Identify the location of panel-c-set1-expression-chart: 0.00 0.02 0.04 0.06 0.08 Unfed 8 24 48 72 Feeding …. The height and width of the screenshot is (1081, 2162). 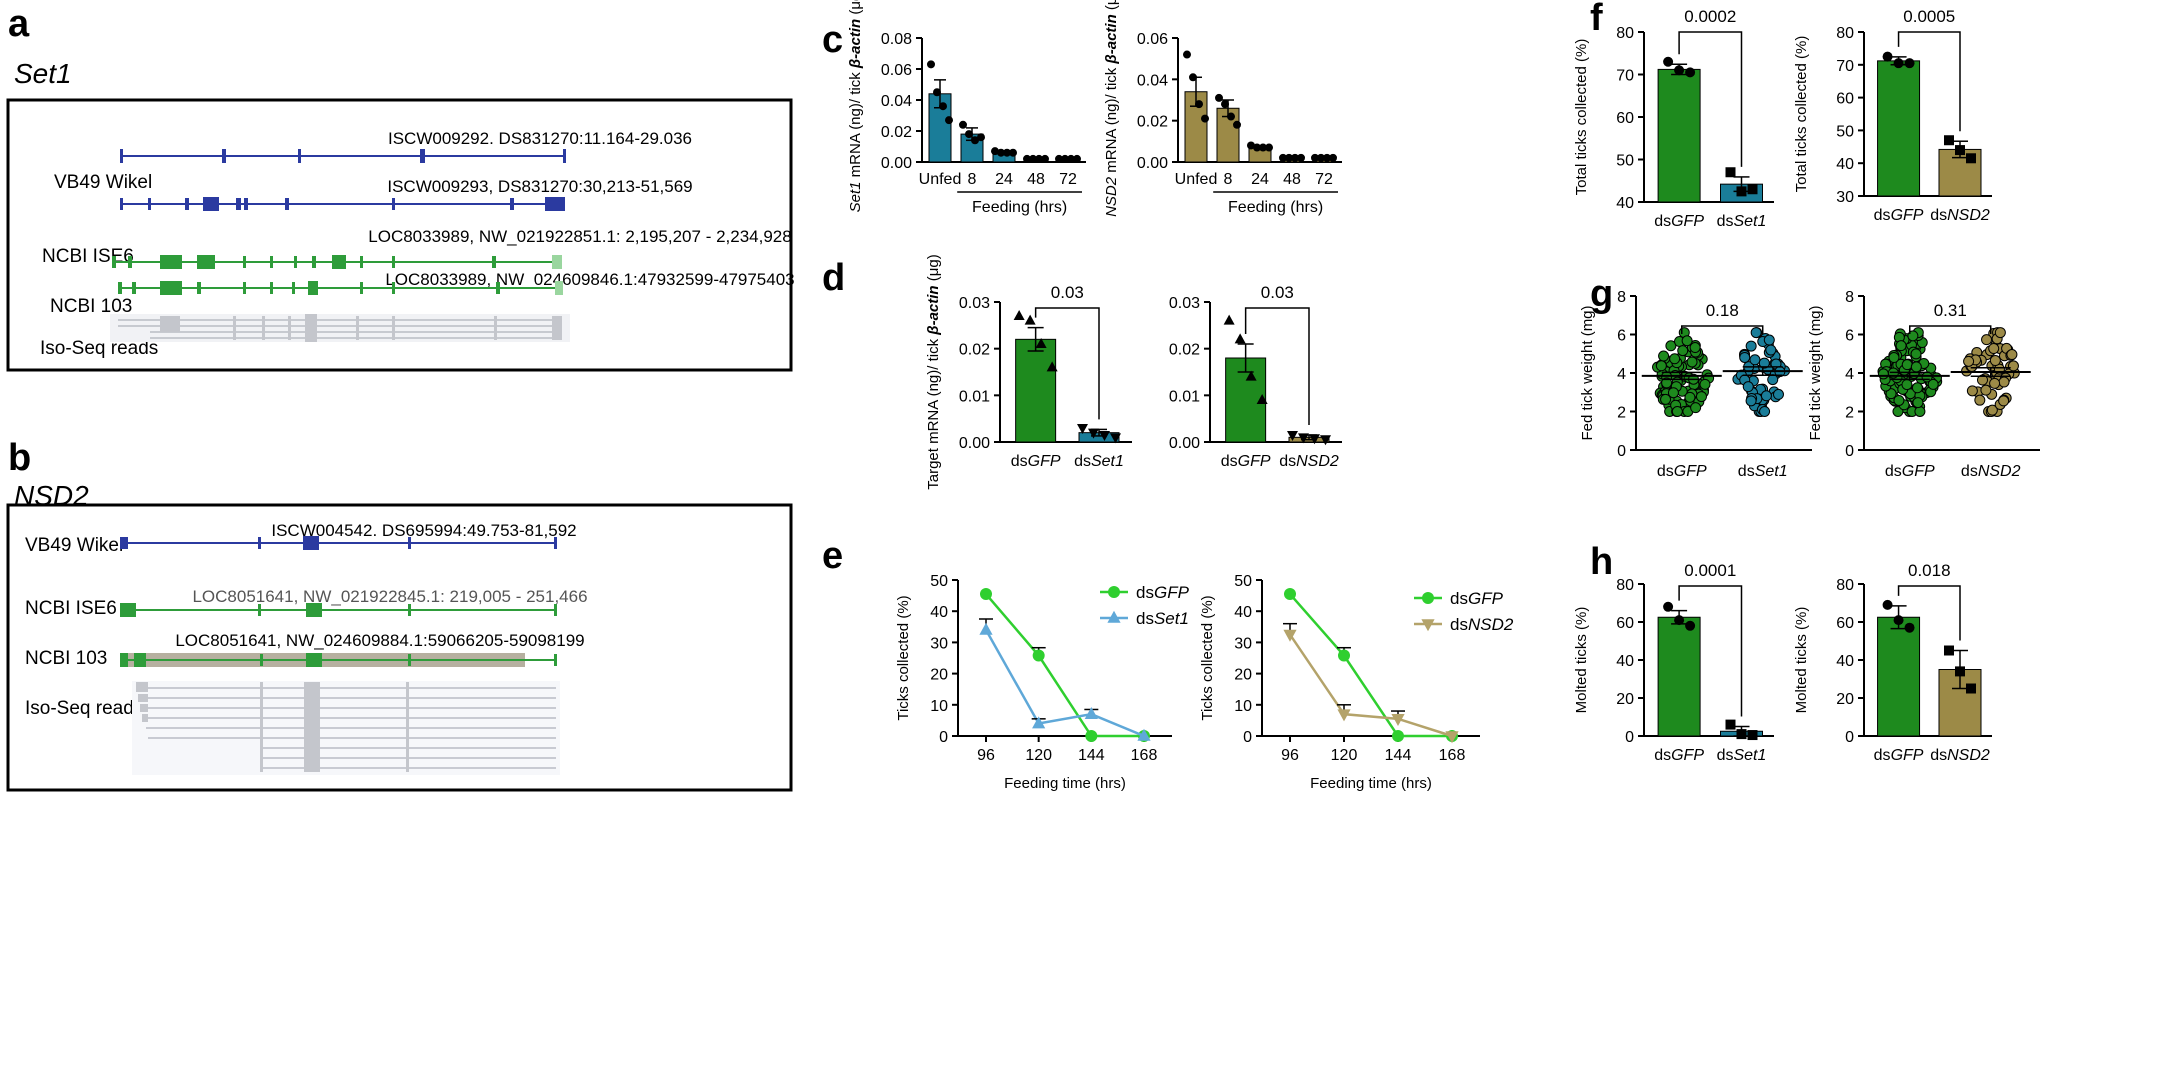
(966, 108).